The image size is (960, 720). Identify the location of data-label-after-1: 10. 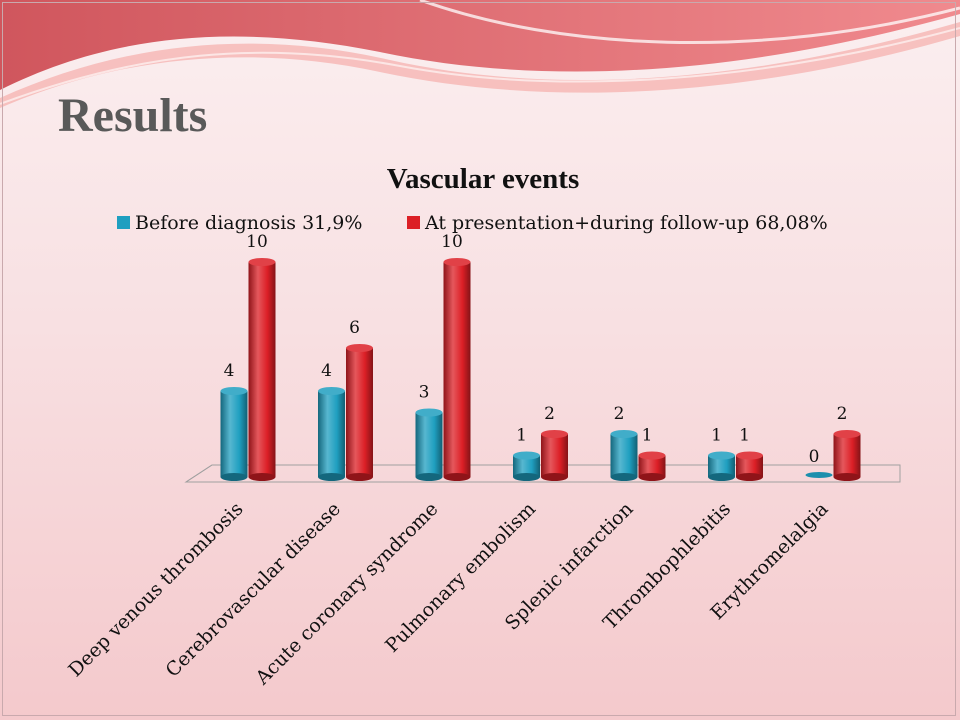
(257, 242).